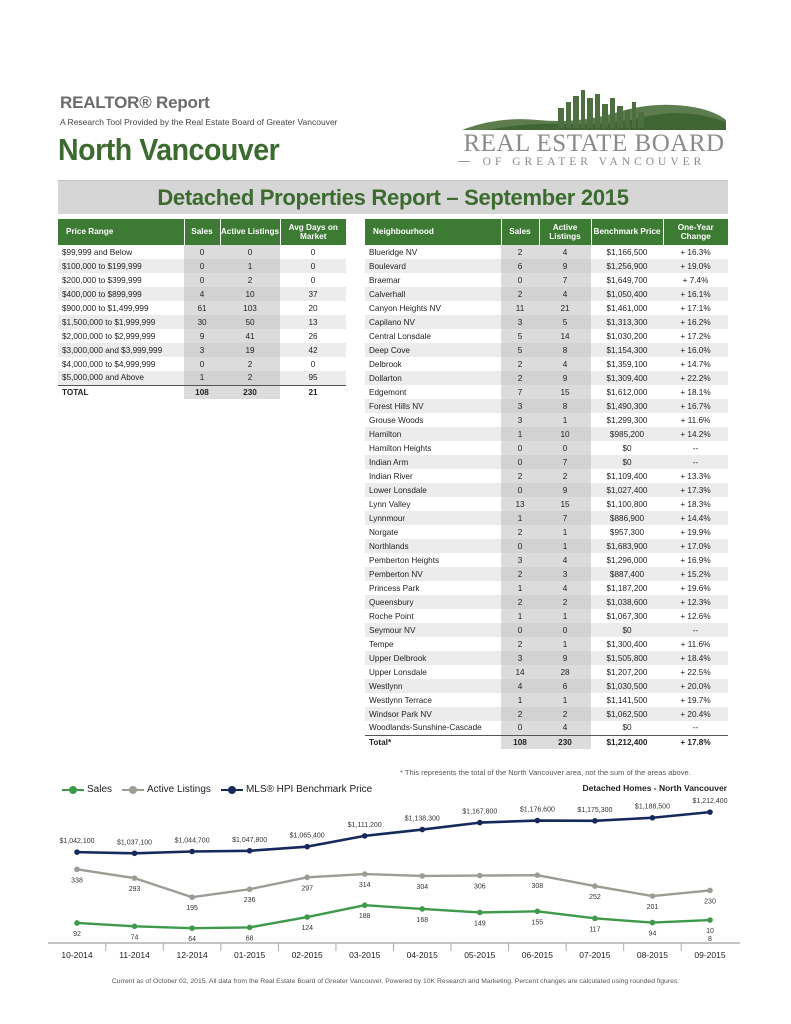 The height and width of the screenshot is (1024, 791). Describe the element at coordinates (695, 504) in the screenshot. I see `neighbourhood-table-cell: + 18.3%` at that location.